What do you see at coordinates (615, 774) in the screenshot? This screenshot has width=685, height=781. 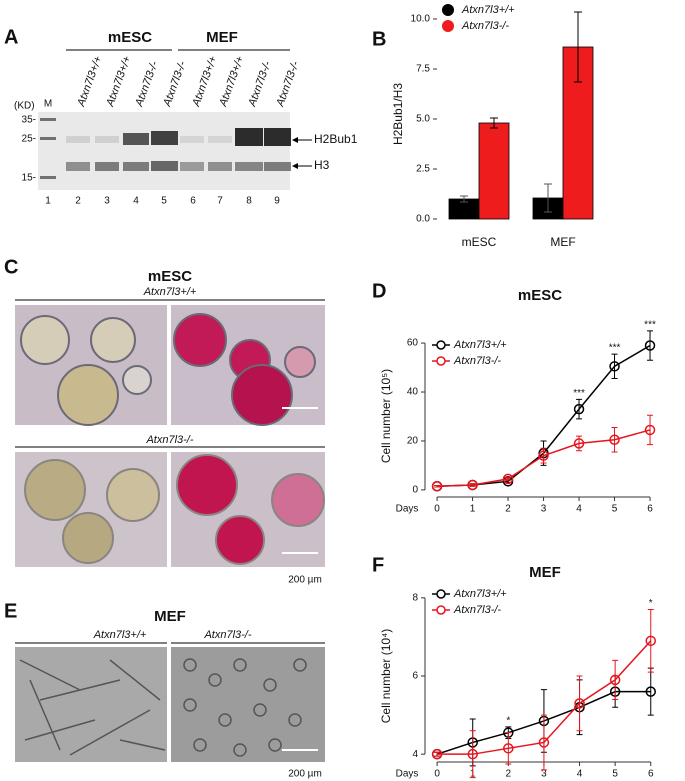 I see `x-tick-label: 5` at bounding box center [615, 774].